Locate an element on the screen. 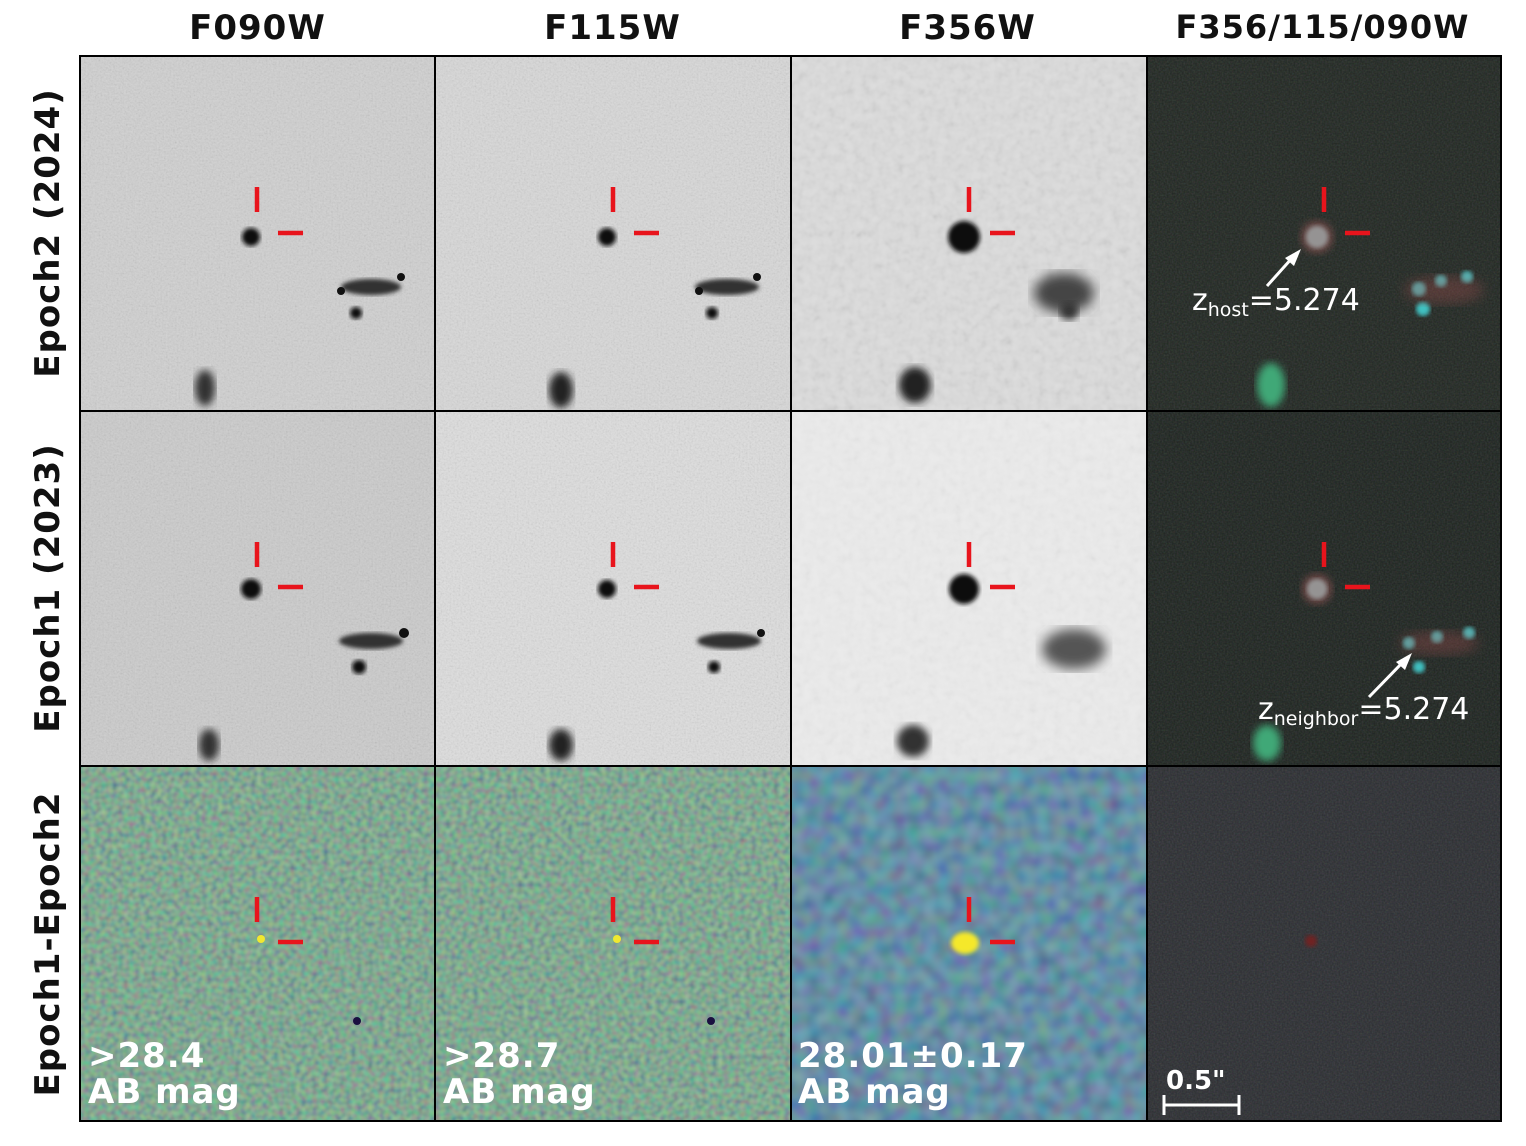 The width and height of the screenshot is (1526, 1146). sources-epoch1-rgb is located at coordinates (1366, 667).